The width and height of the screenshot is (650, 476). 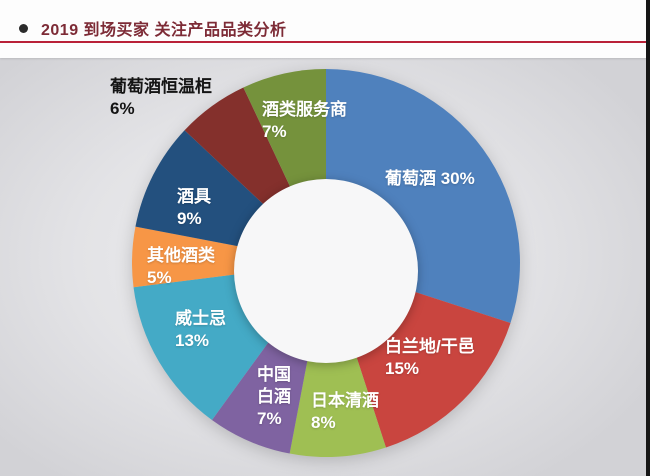 What do you see at coordinates (161, 98) in the screenshot?
I see `segment-label-wine-cabinet: 葡萄酒恒温柜 6%` at bounding box center [161, 98].